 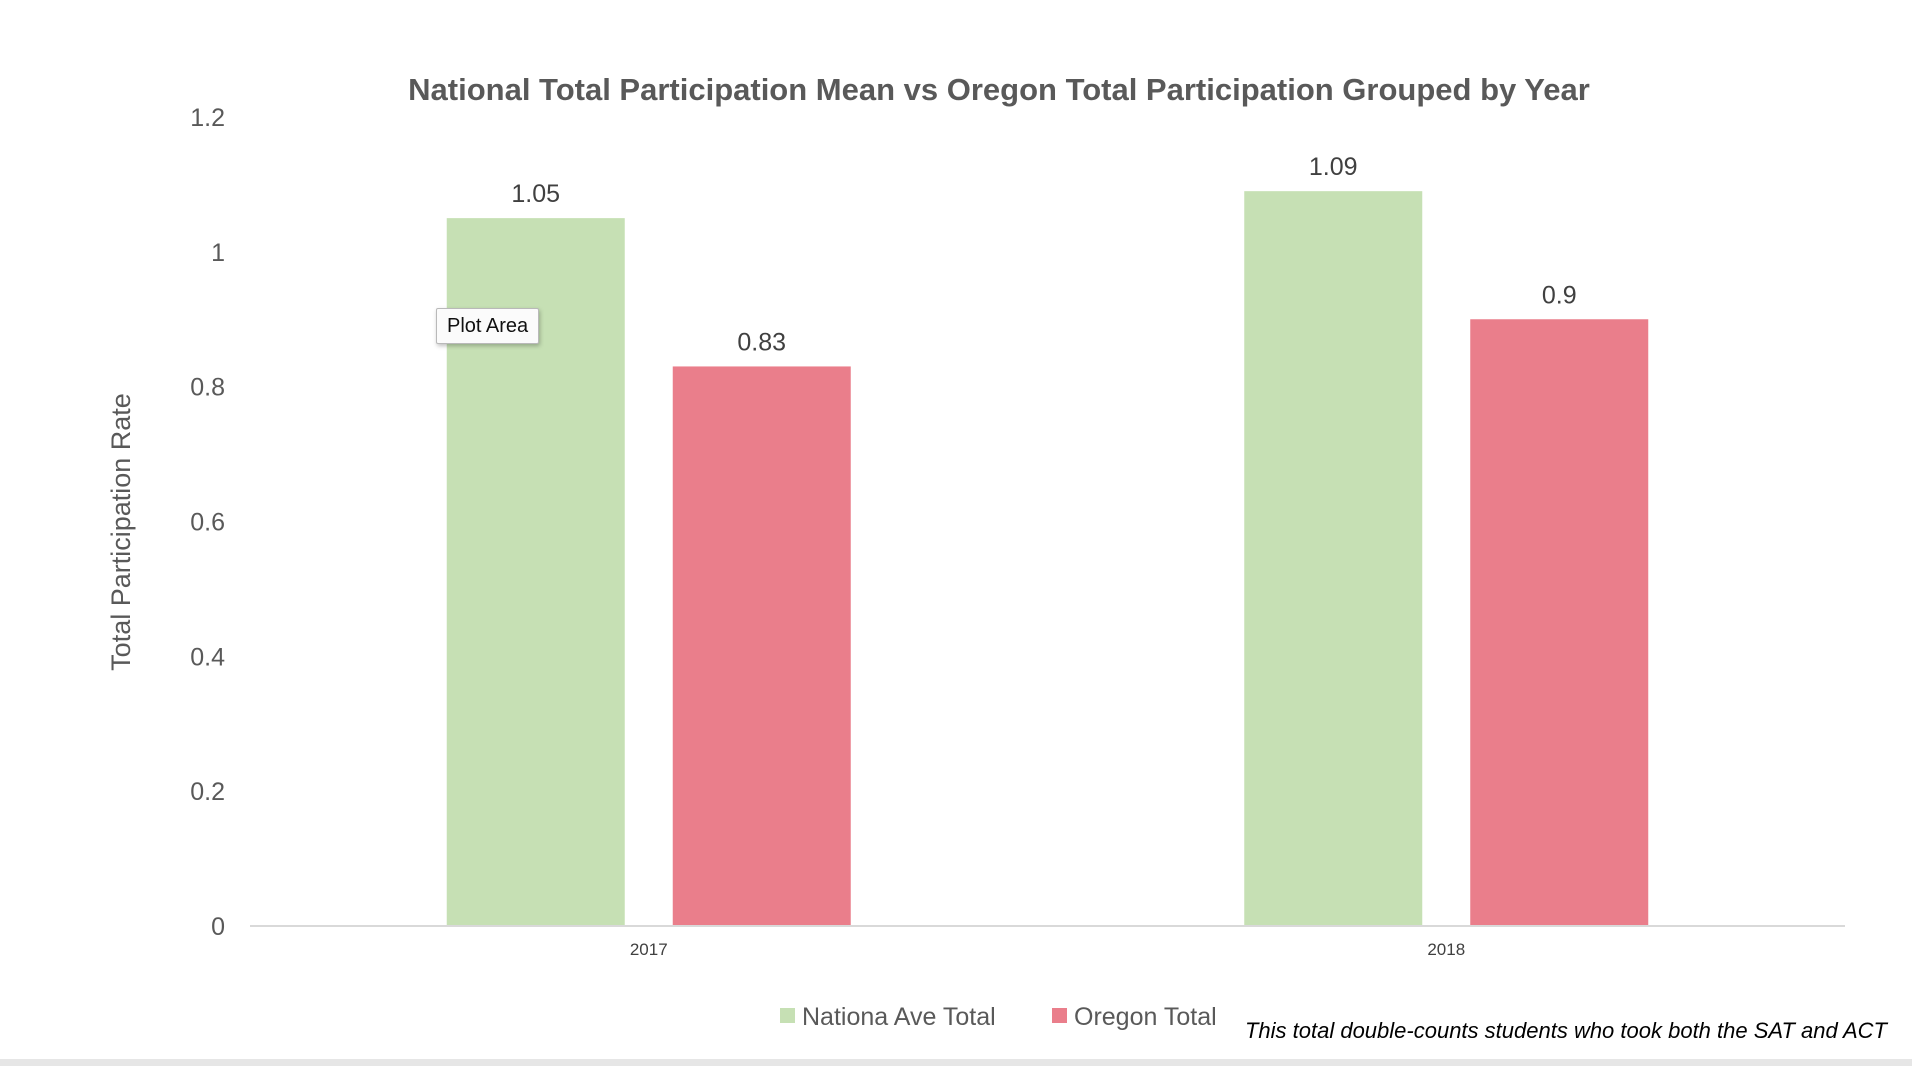 I want to click on x-axis: 2017 2018, so click(x=1047, y=949).